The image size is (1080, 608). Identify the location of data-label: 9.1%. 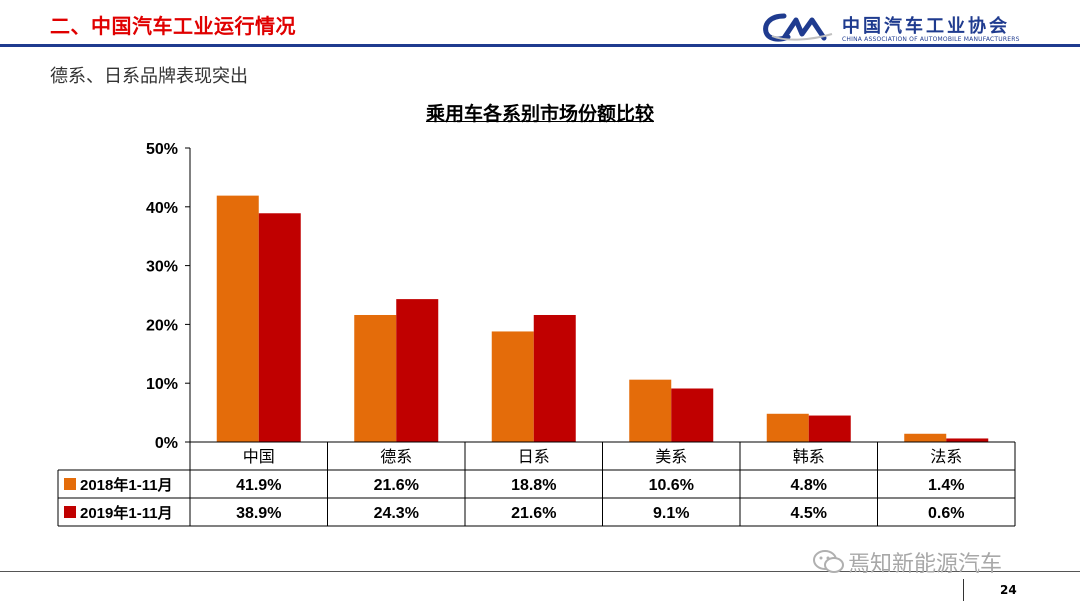
(671, 513).